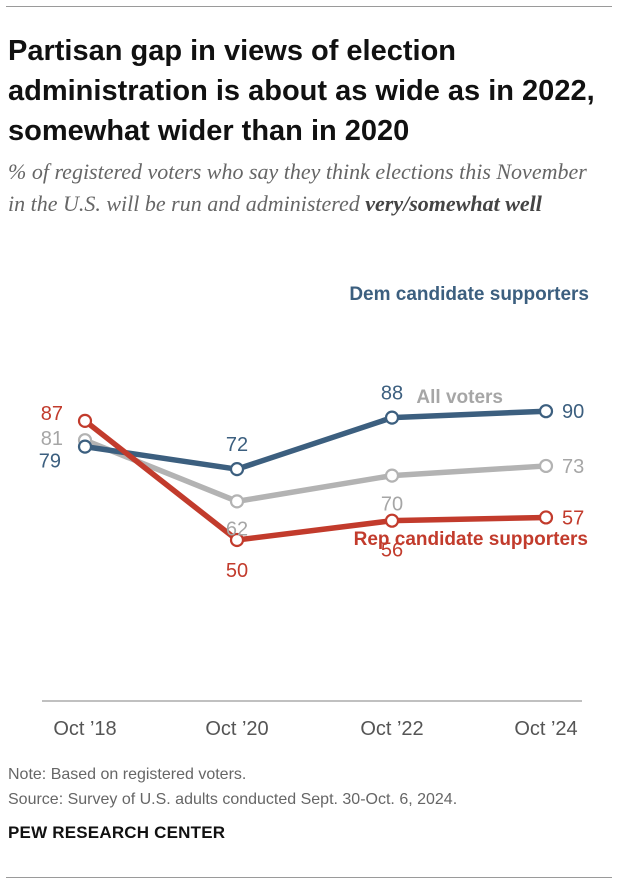 This screenshot has height=886, width=620. I want to click on series-label-dem: Dem candidate supporters, so click(469, 294).